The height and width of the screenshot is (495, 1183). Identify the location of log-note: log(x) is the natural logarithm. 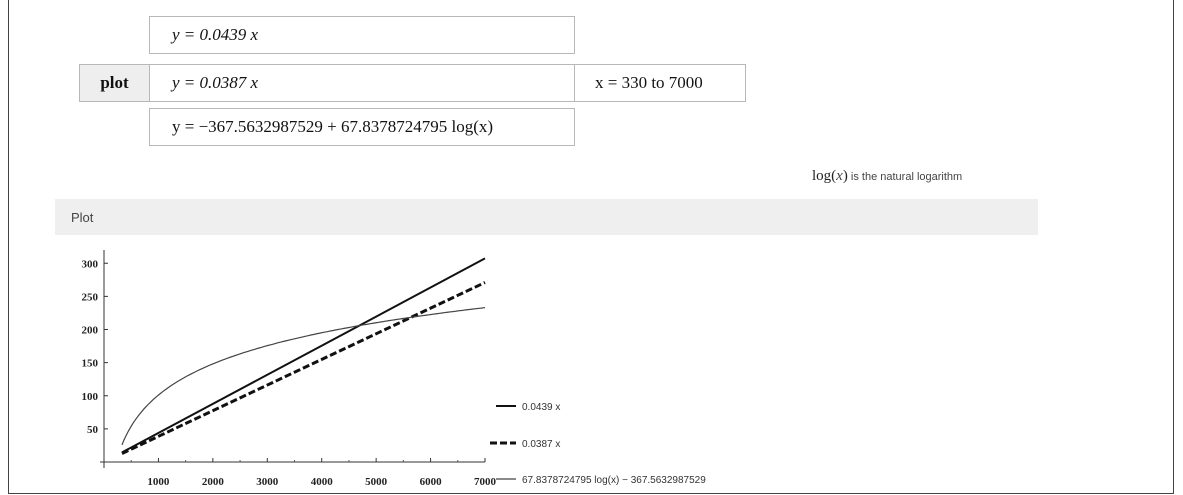
(887, 176).